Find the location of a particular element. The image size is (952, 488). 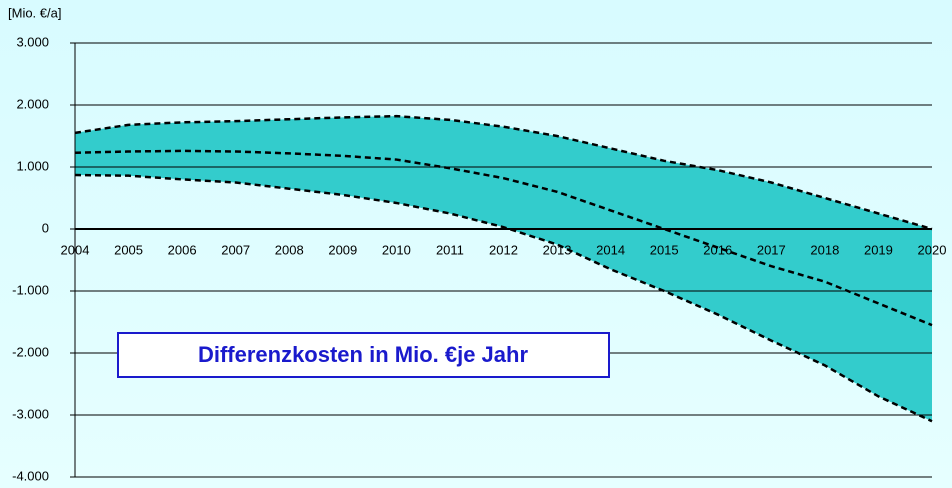

y-tick-label: -3.000 is located at coordinates (30, 413).